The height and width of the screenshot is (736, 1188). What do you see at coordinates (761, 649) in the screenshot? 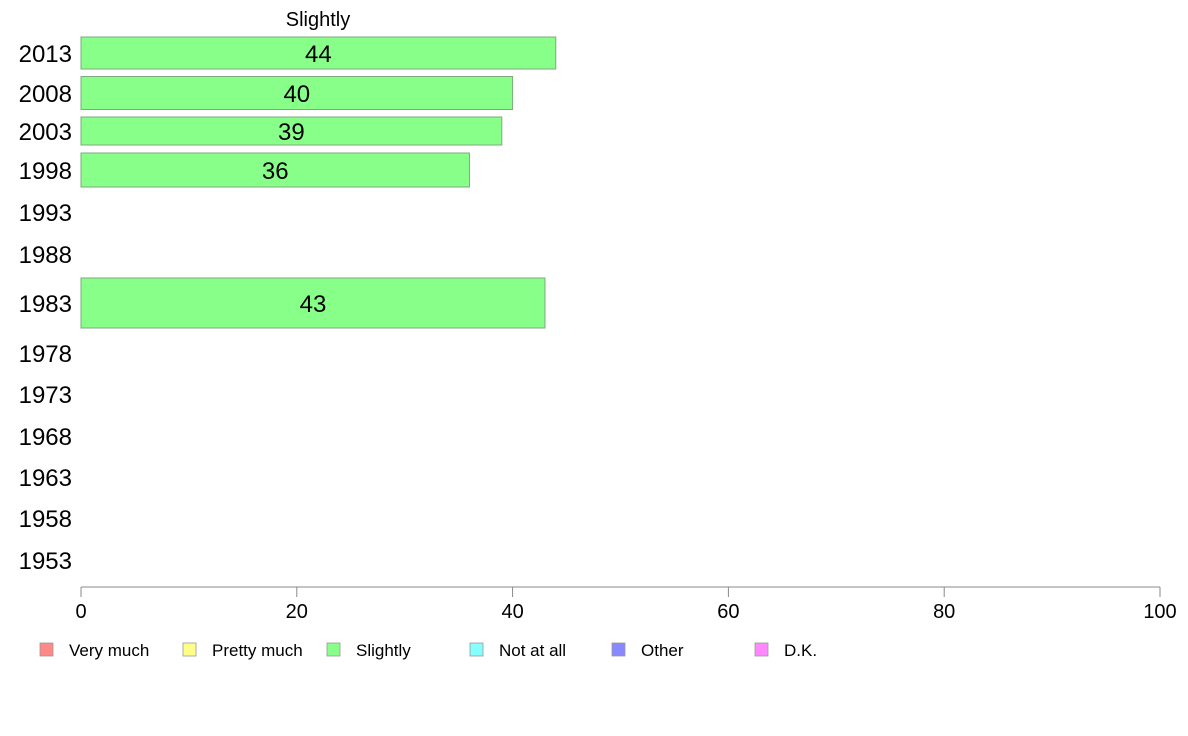
I see `legend-swatch-d-k` at bounding box center [761, 649].